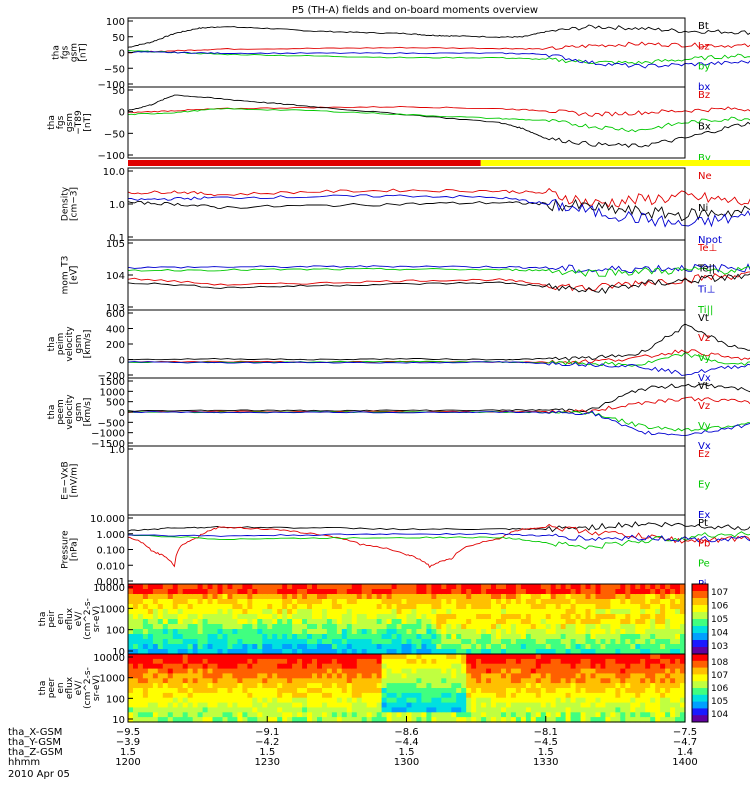  I want to click on y-axis-label: tha, so click(57, 52).